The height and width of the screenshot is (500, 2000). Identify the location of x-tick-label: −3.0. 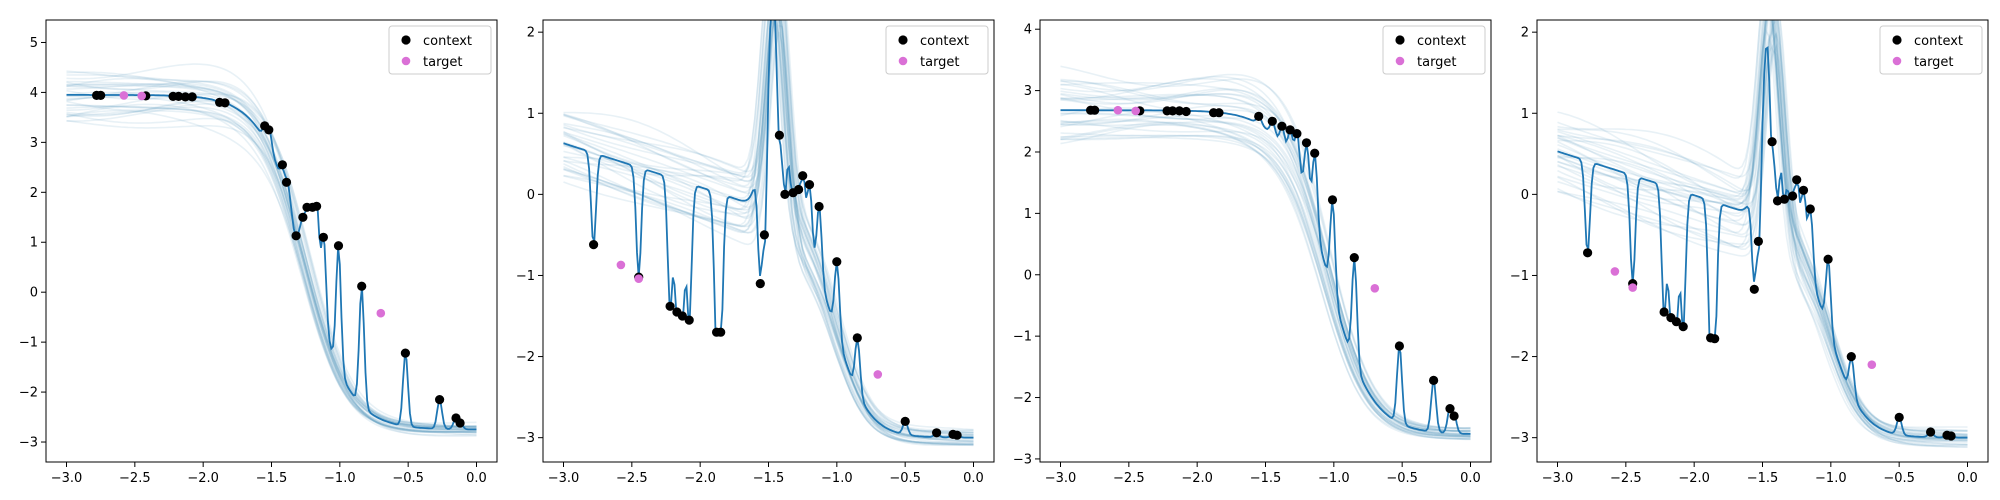
(1558, 478).